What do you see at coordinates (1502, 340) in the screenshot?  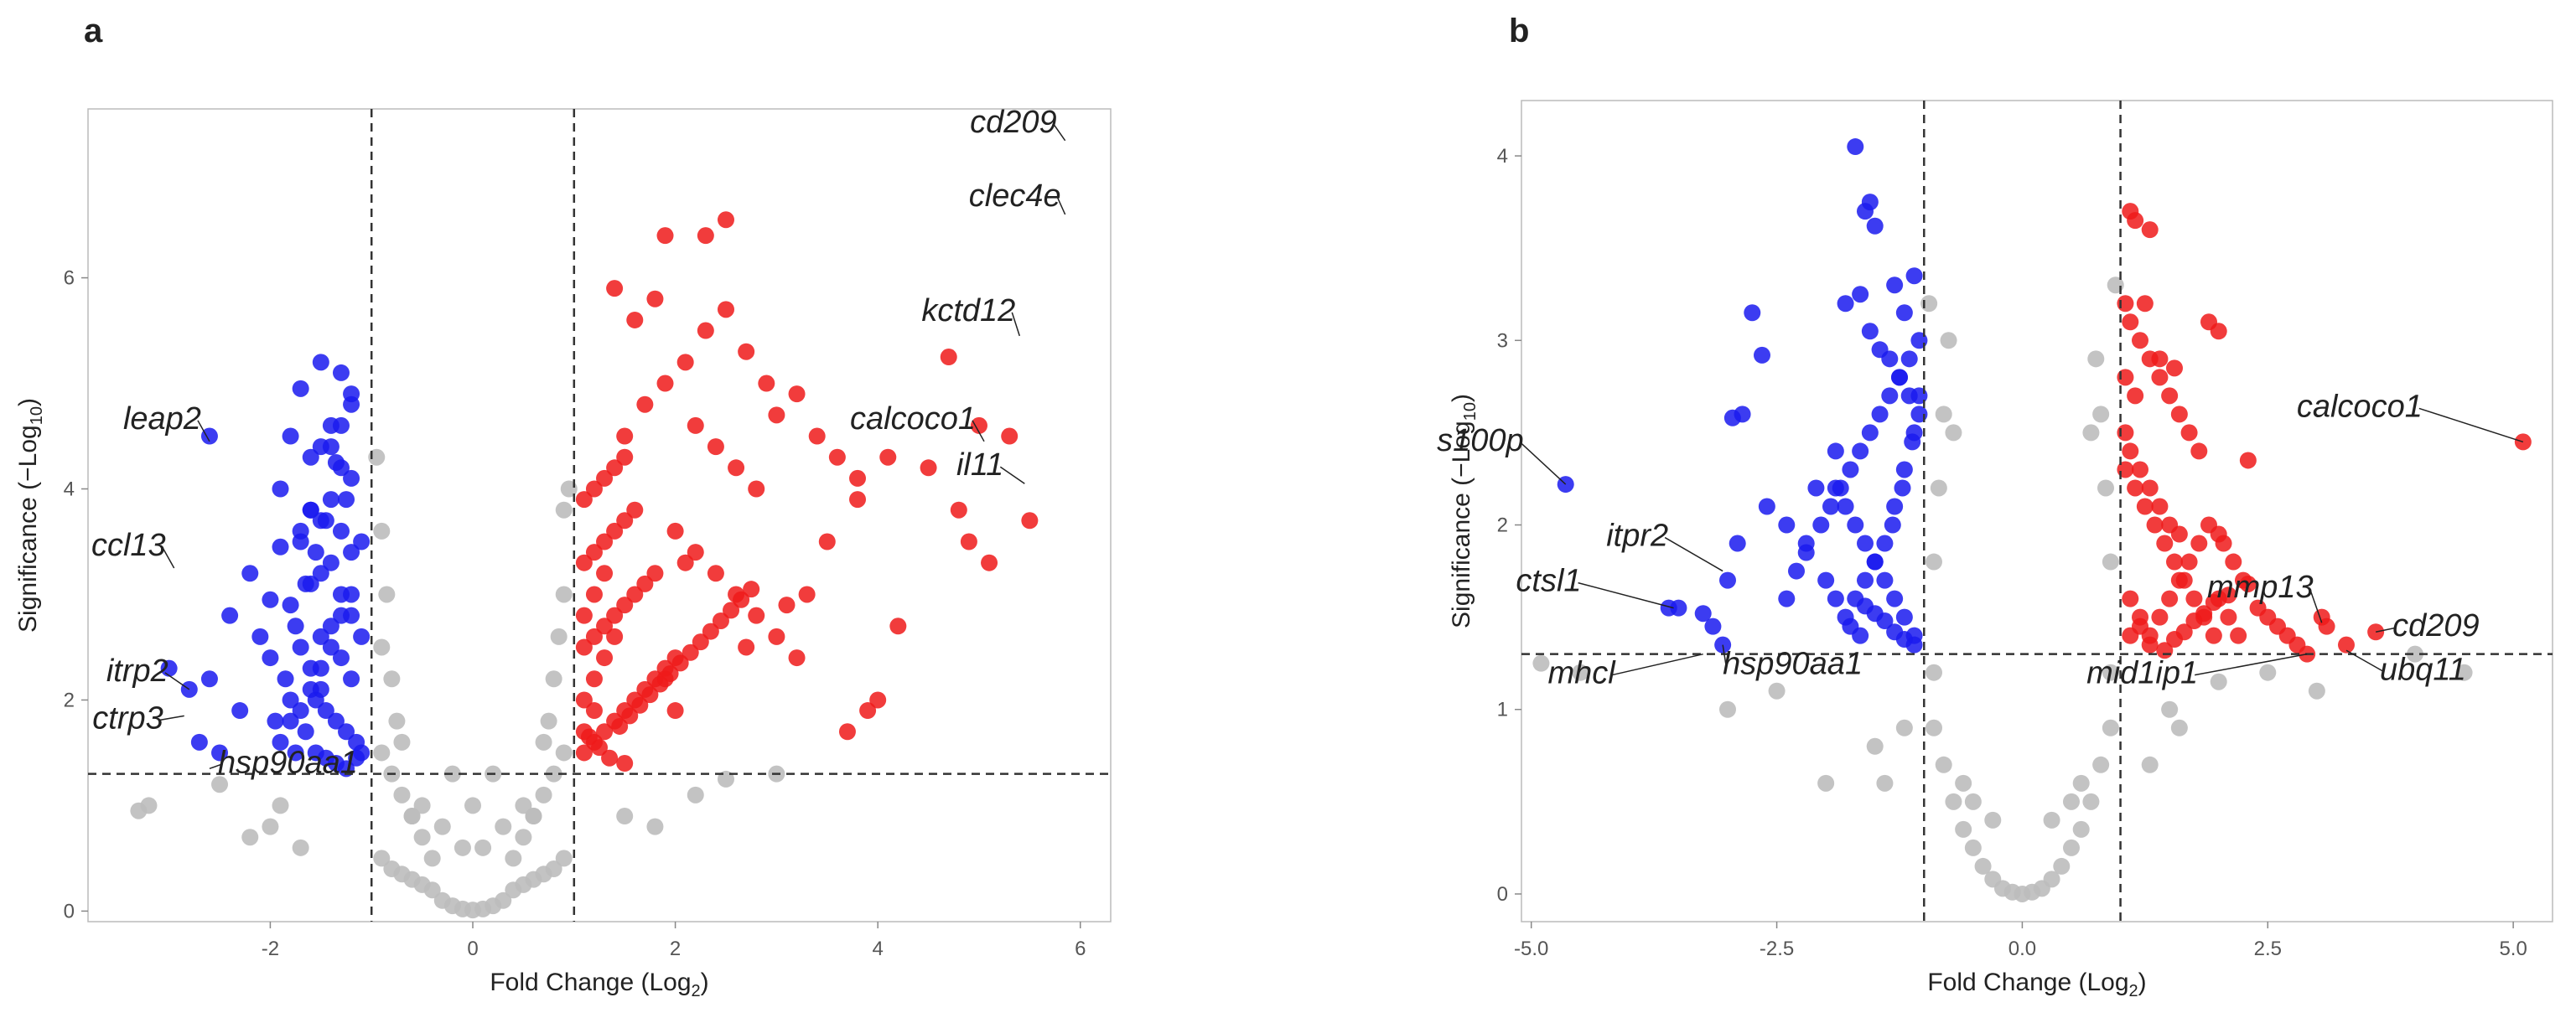 I see `y-tick-label: 3` at bounding box center [1502, 340].